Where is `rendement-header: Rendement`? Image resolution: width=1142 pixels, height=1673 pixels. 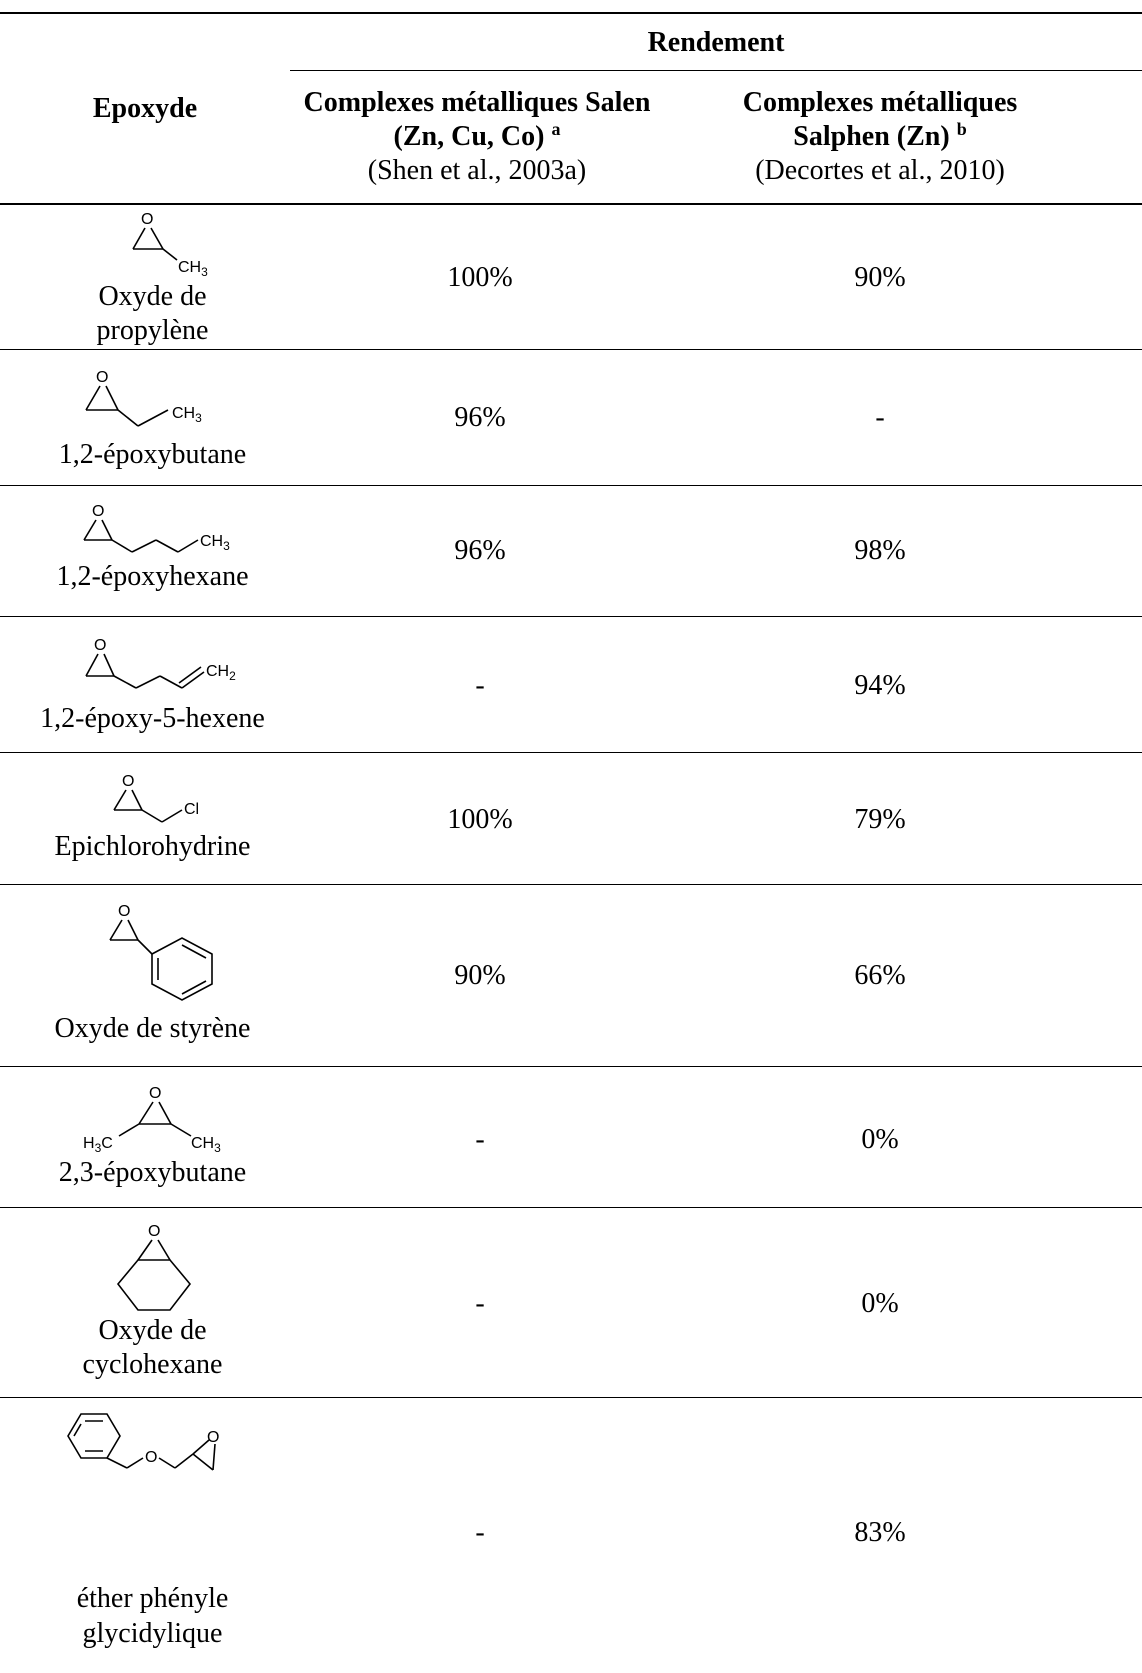
rendement-header: Rendement is located at coordinates (716, 42).